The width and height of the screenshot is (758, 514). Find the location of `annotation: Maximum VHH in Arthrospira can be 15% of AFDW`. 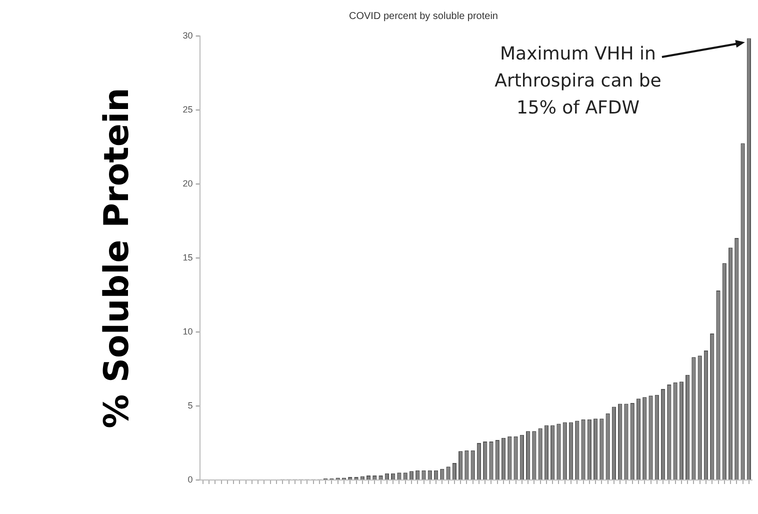

annotation: Maximum VHH in Arthrospira can be 15% of AFDW is located at coordinates (578, 81).